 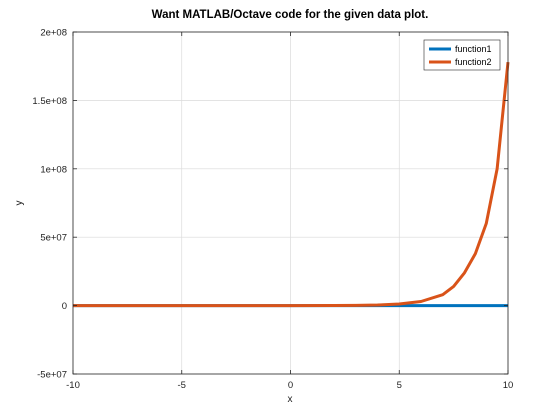 I want to click on legend-label-function1: function1, so click(x=473, y=49).